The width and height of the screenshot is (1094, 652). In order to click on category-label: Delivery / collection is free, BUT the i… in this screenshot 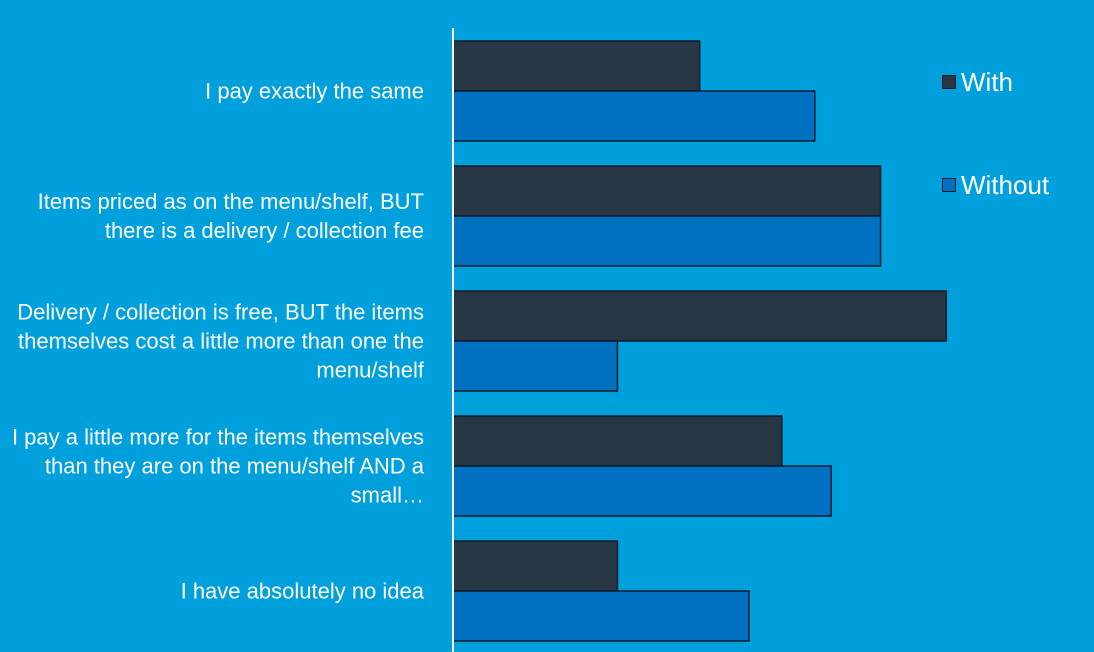, I will do `click(220, 341)`.